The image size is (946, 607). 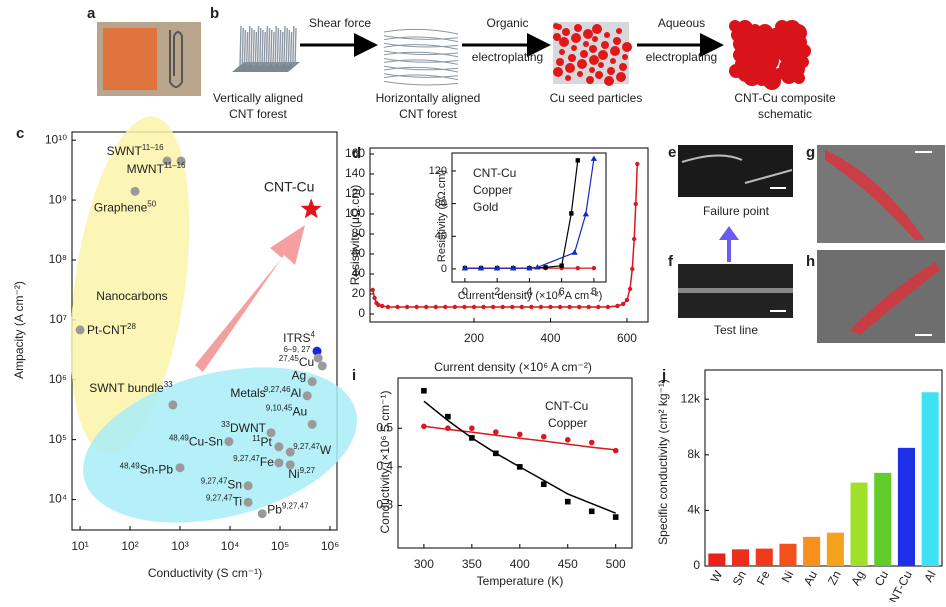 What do you see at coordinates (175, 165) in the screenshot?
I see `point-ref: 11–16` at bounding box center [175, 165].